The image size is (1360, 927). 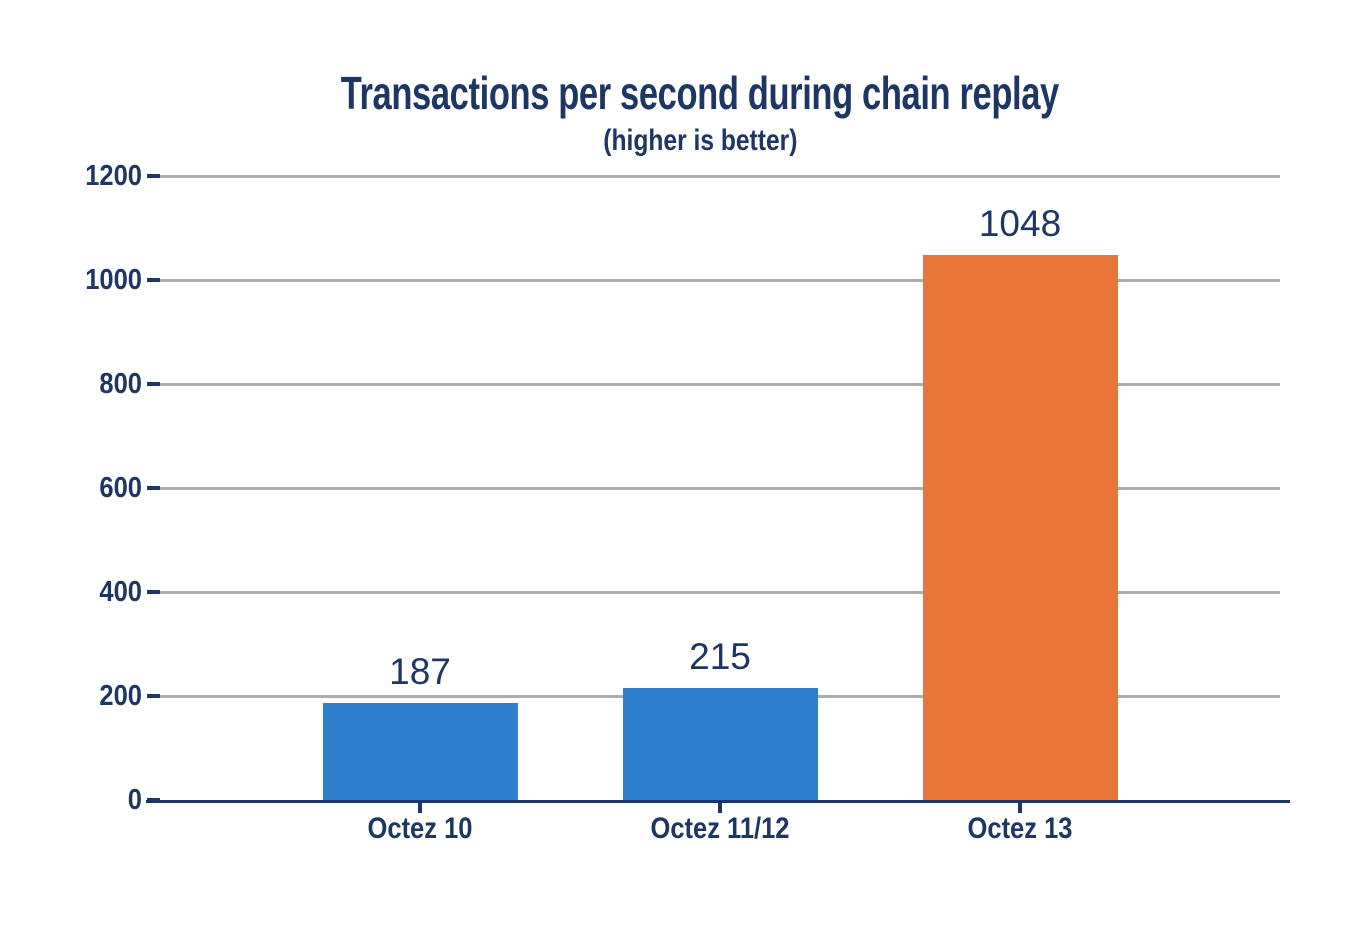 What do you see at coordinates (113, 176) in the screenshot?
I see `y-tick-label: 1200` at bounding box center [113, 176].